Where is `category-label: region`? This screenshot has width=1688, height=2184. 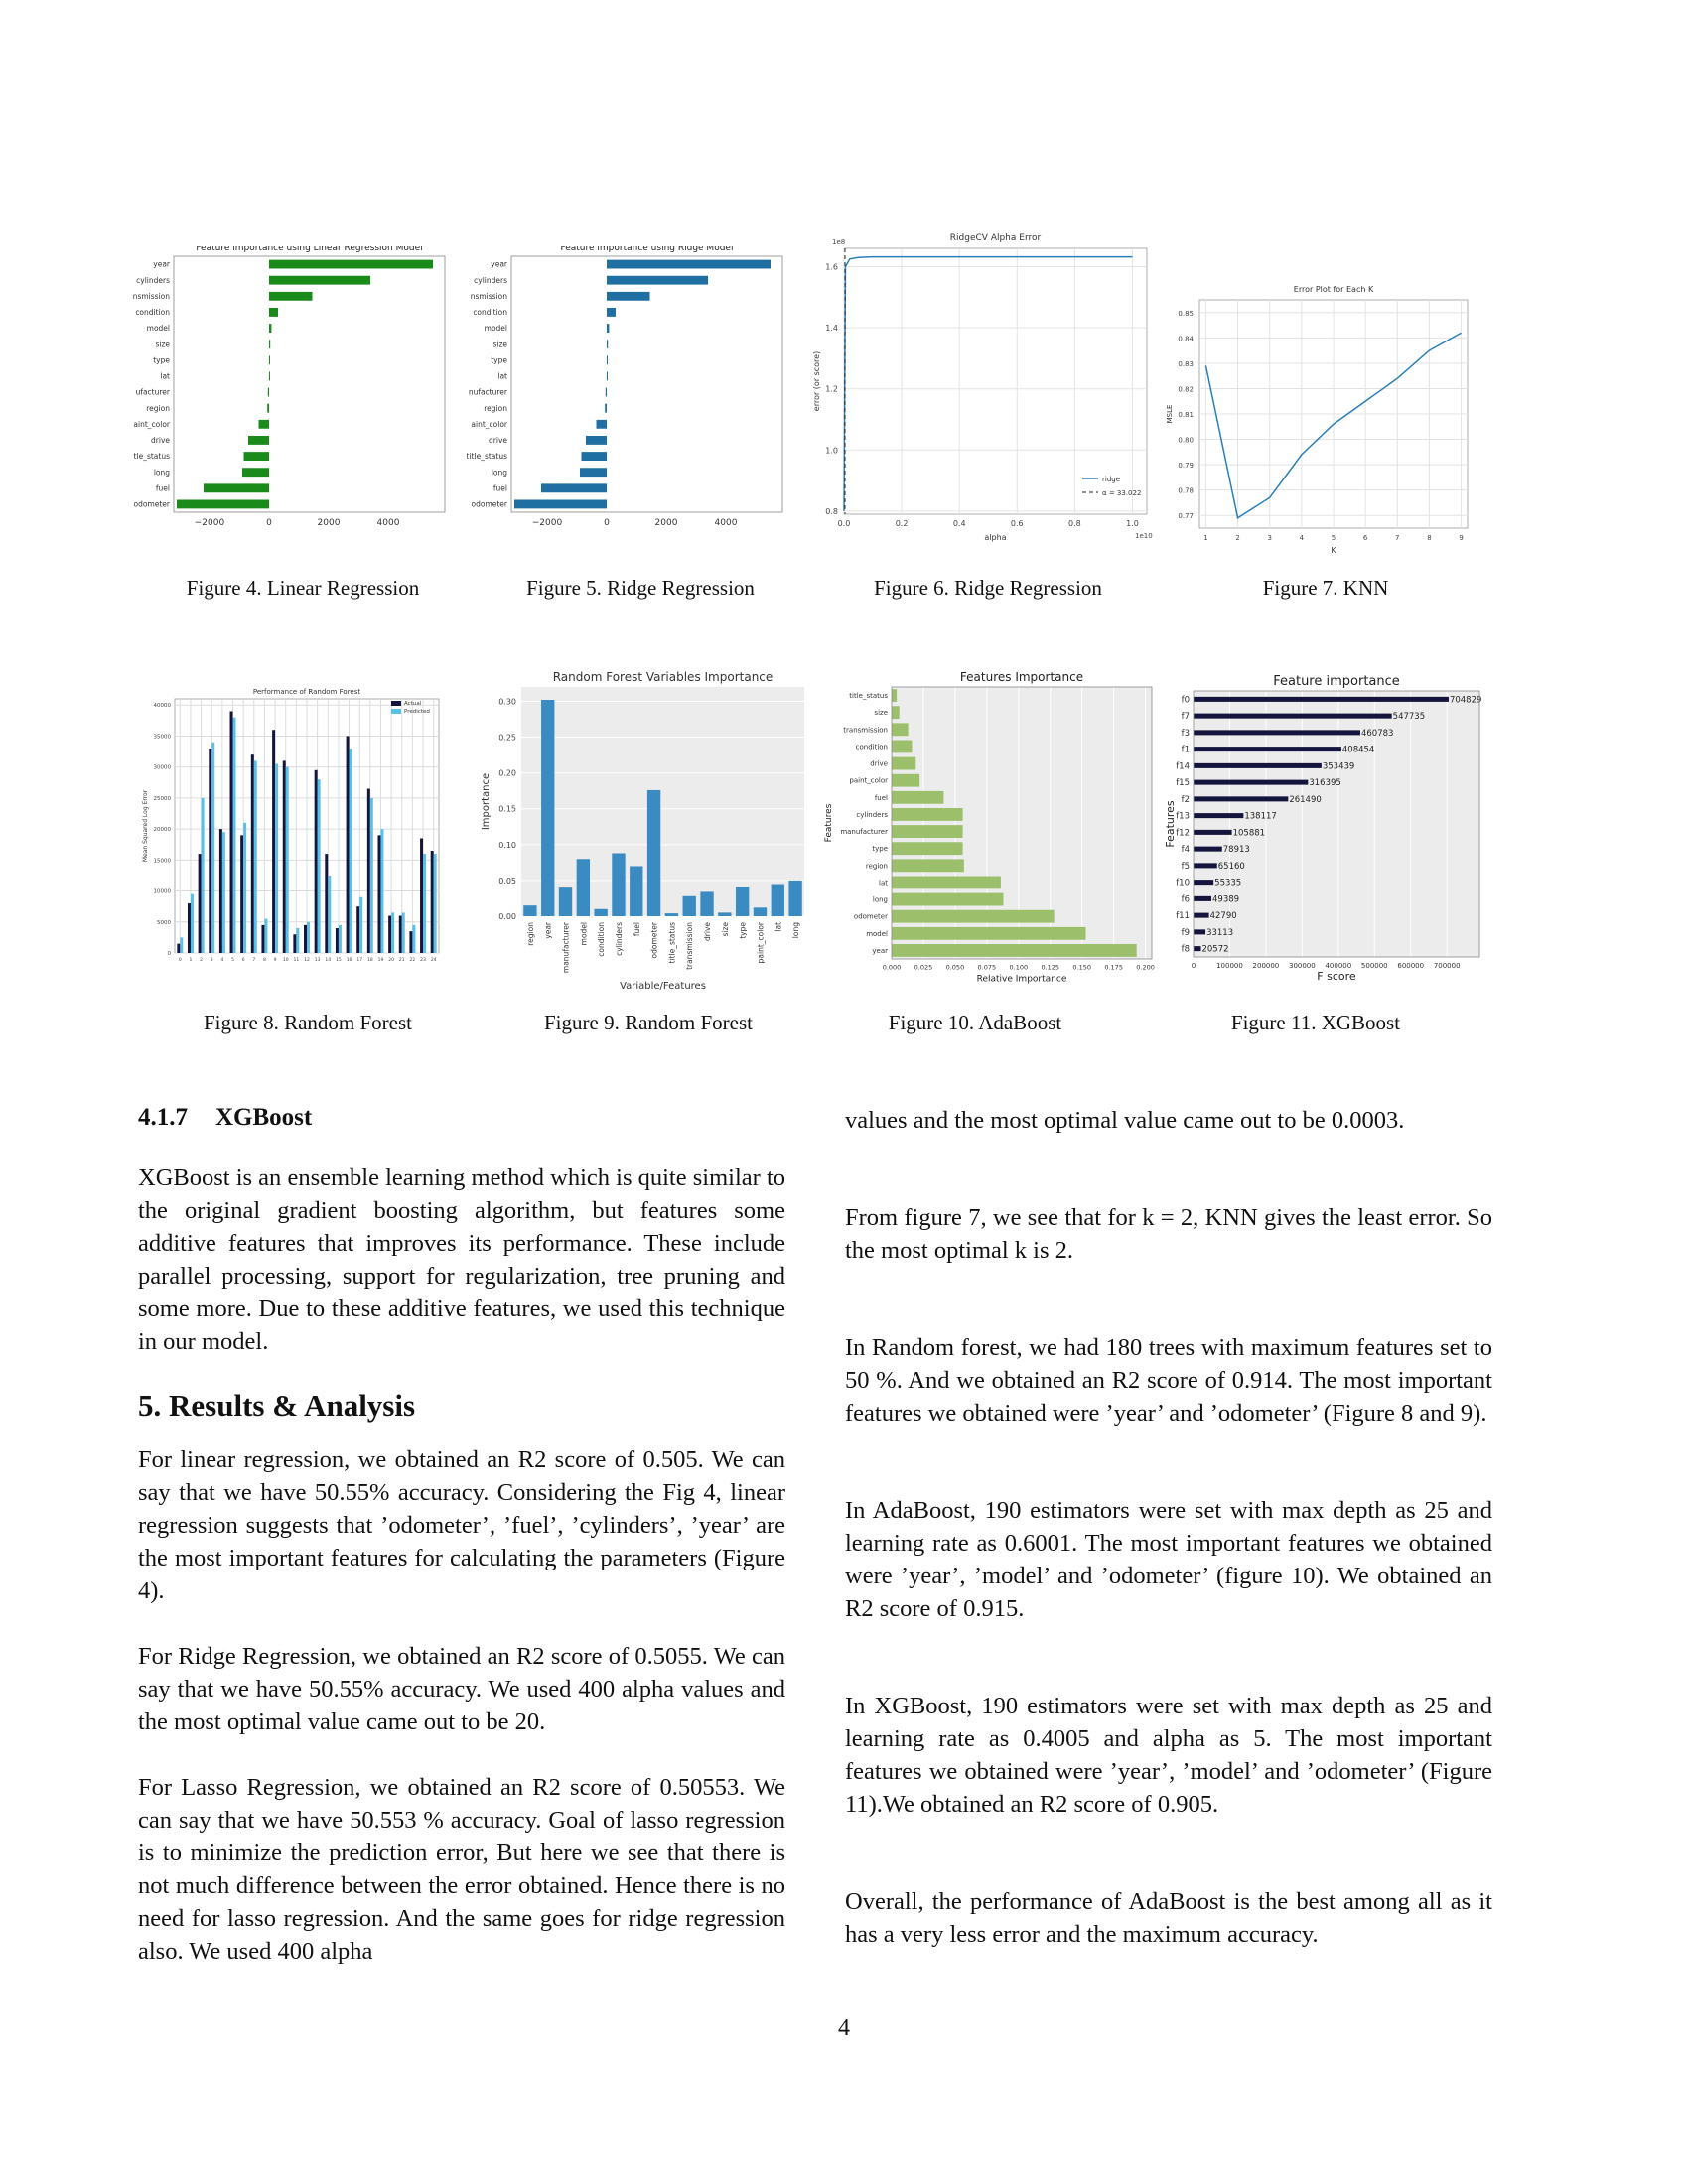
category-label: region is located at coordinates (158, 408).